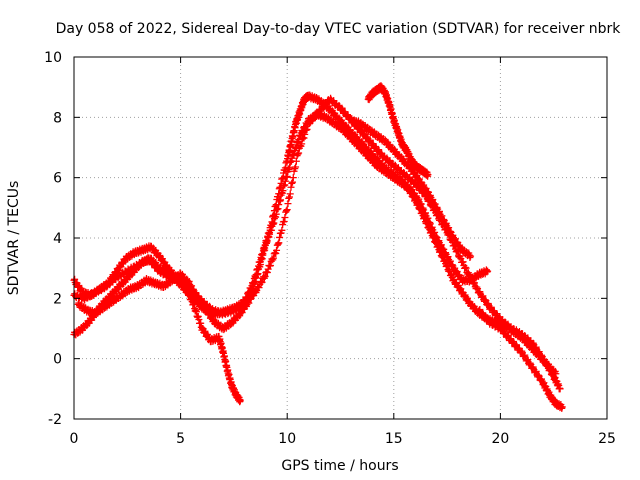 Image resolution: width=640 pixels, height=480 pixels. Describe the element at coordinates (53, 58) in the screenshot. I see `y-tick-label: 10` at that location.